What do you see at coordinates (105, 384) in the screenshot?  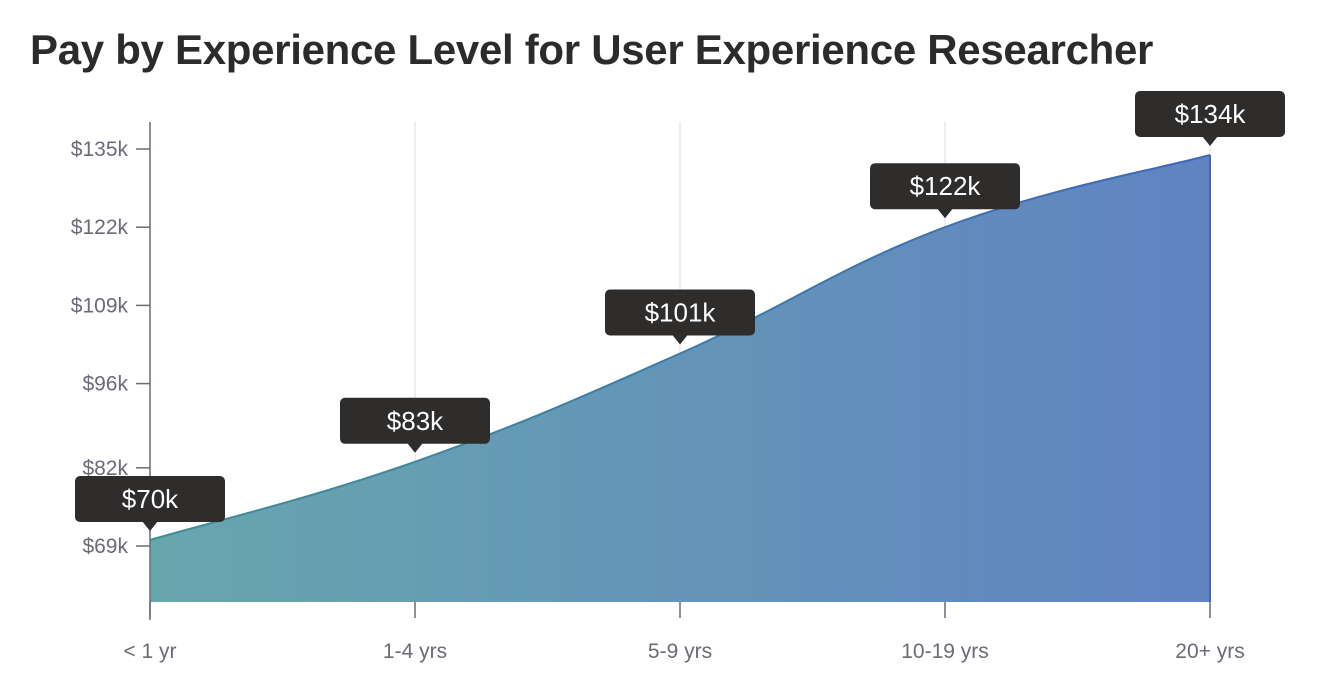 I see `y-tick-label: $96k` at bounding box center [105, 384].